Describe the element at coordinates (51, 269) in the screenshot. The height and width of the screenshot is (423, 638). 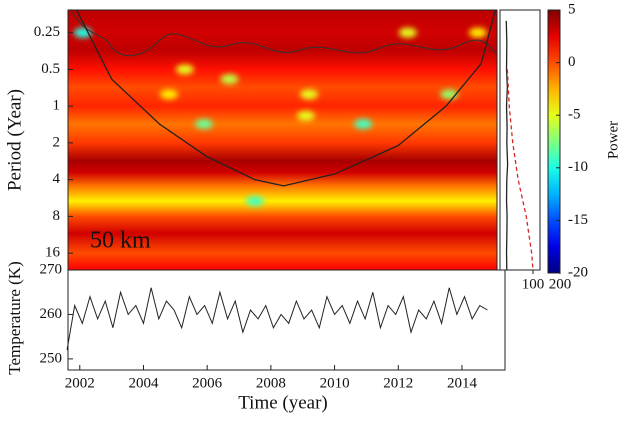
I see `y-tick-label: 270` at that location.